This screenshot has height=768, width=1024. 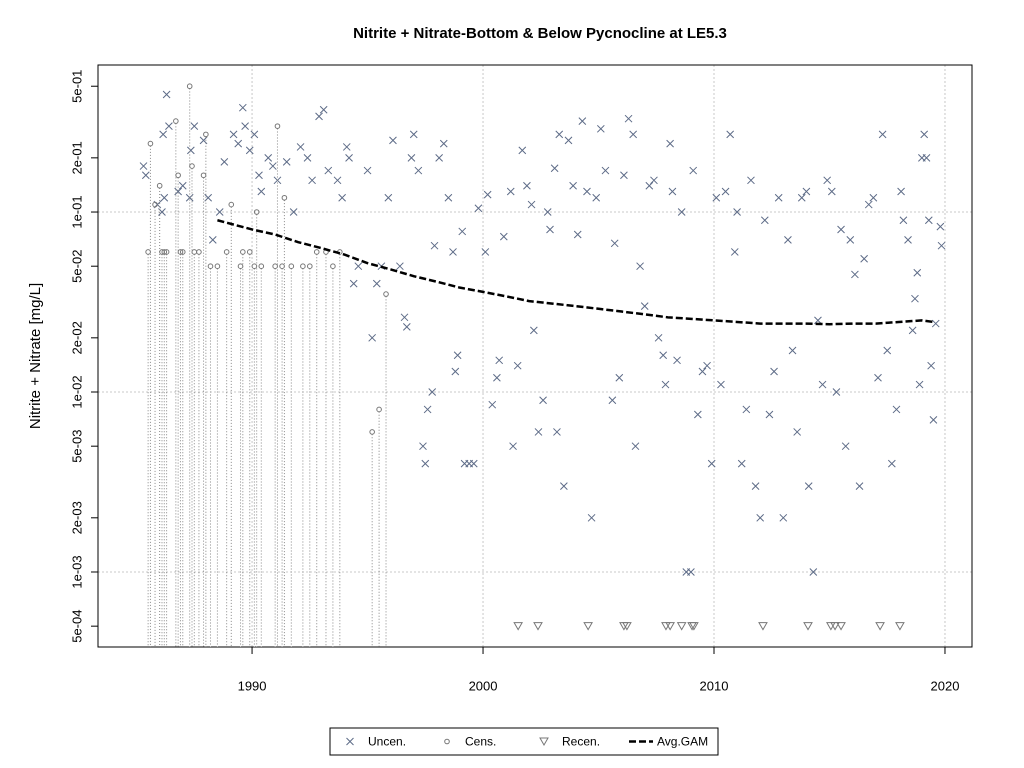 What do you see at coordinates (252, 685) in the screenshot?
I see `x-tick-label: 1990` at bounding box center [252, 685].